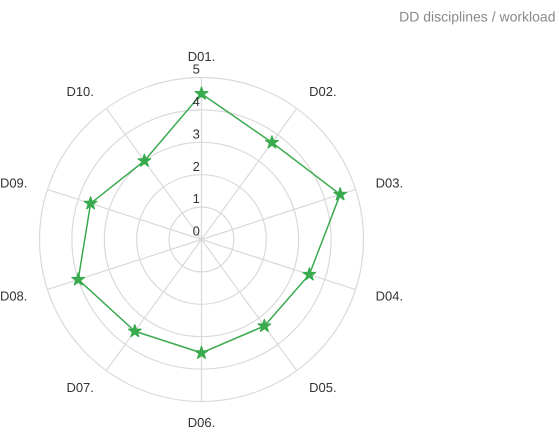 The width and height of the screenshot is (559, 436). I want to click on spoke-label: D08., so click(14, 296).